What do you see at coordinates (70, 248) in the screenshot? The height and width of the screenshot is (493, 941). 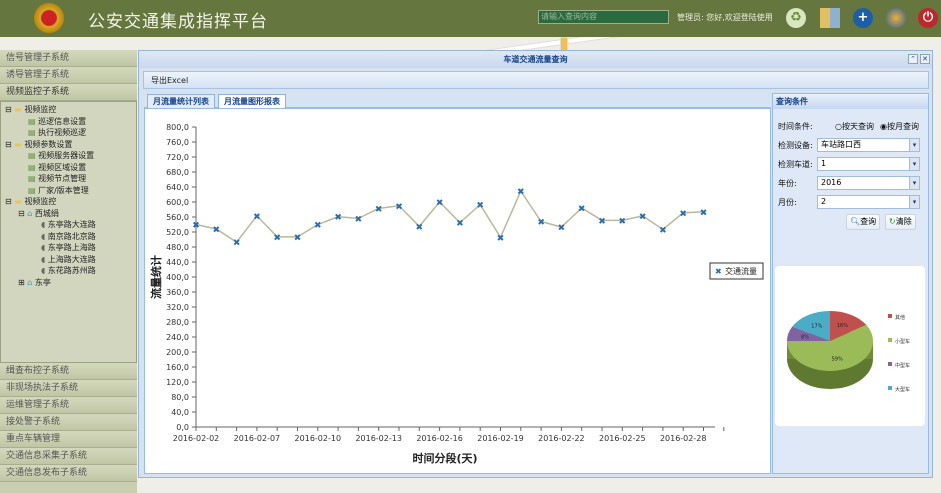 I see `tree-node: ◖ 东亭路上海路` at bounding box center [70, 248].